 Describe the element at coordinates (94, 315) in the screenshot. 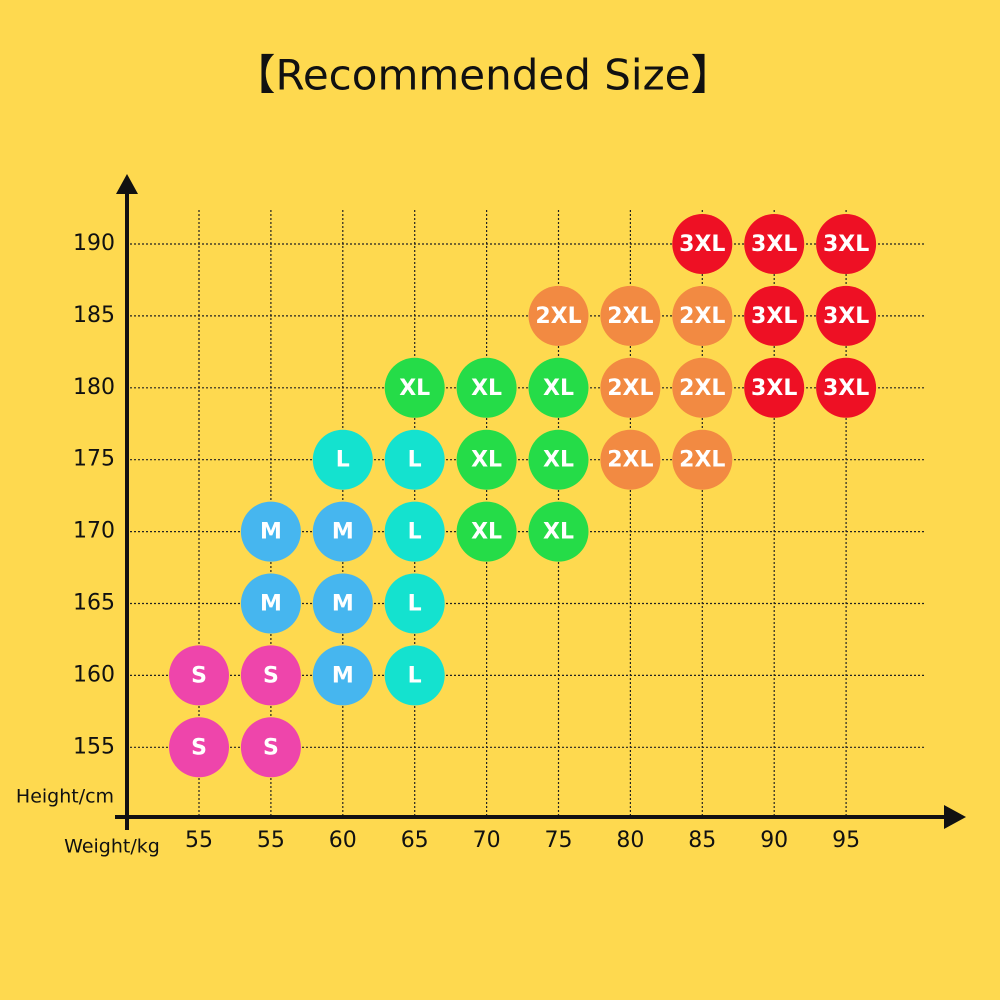

I see `y-tick-label: 185` at that location.